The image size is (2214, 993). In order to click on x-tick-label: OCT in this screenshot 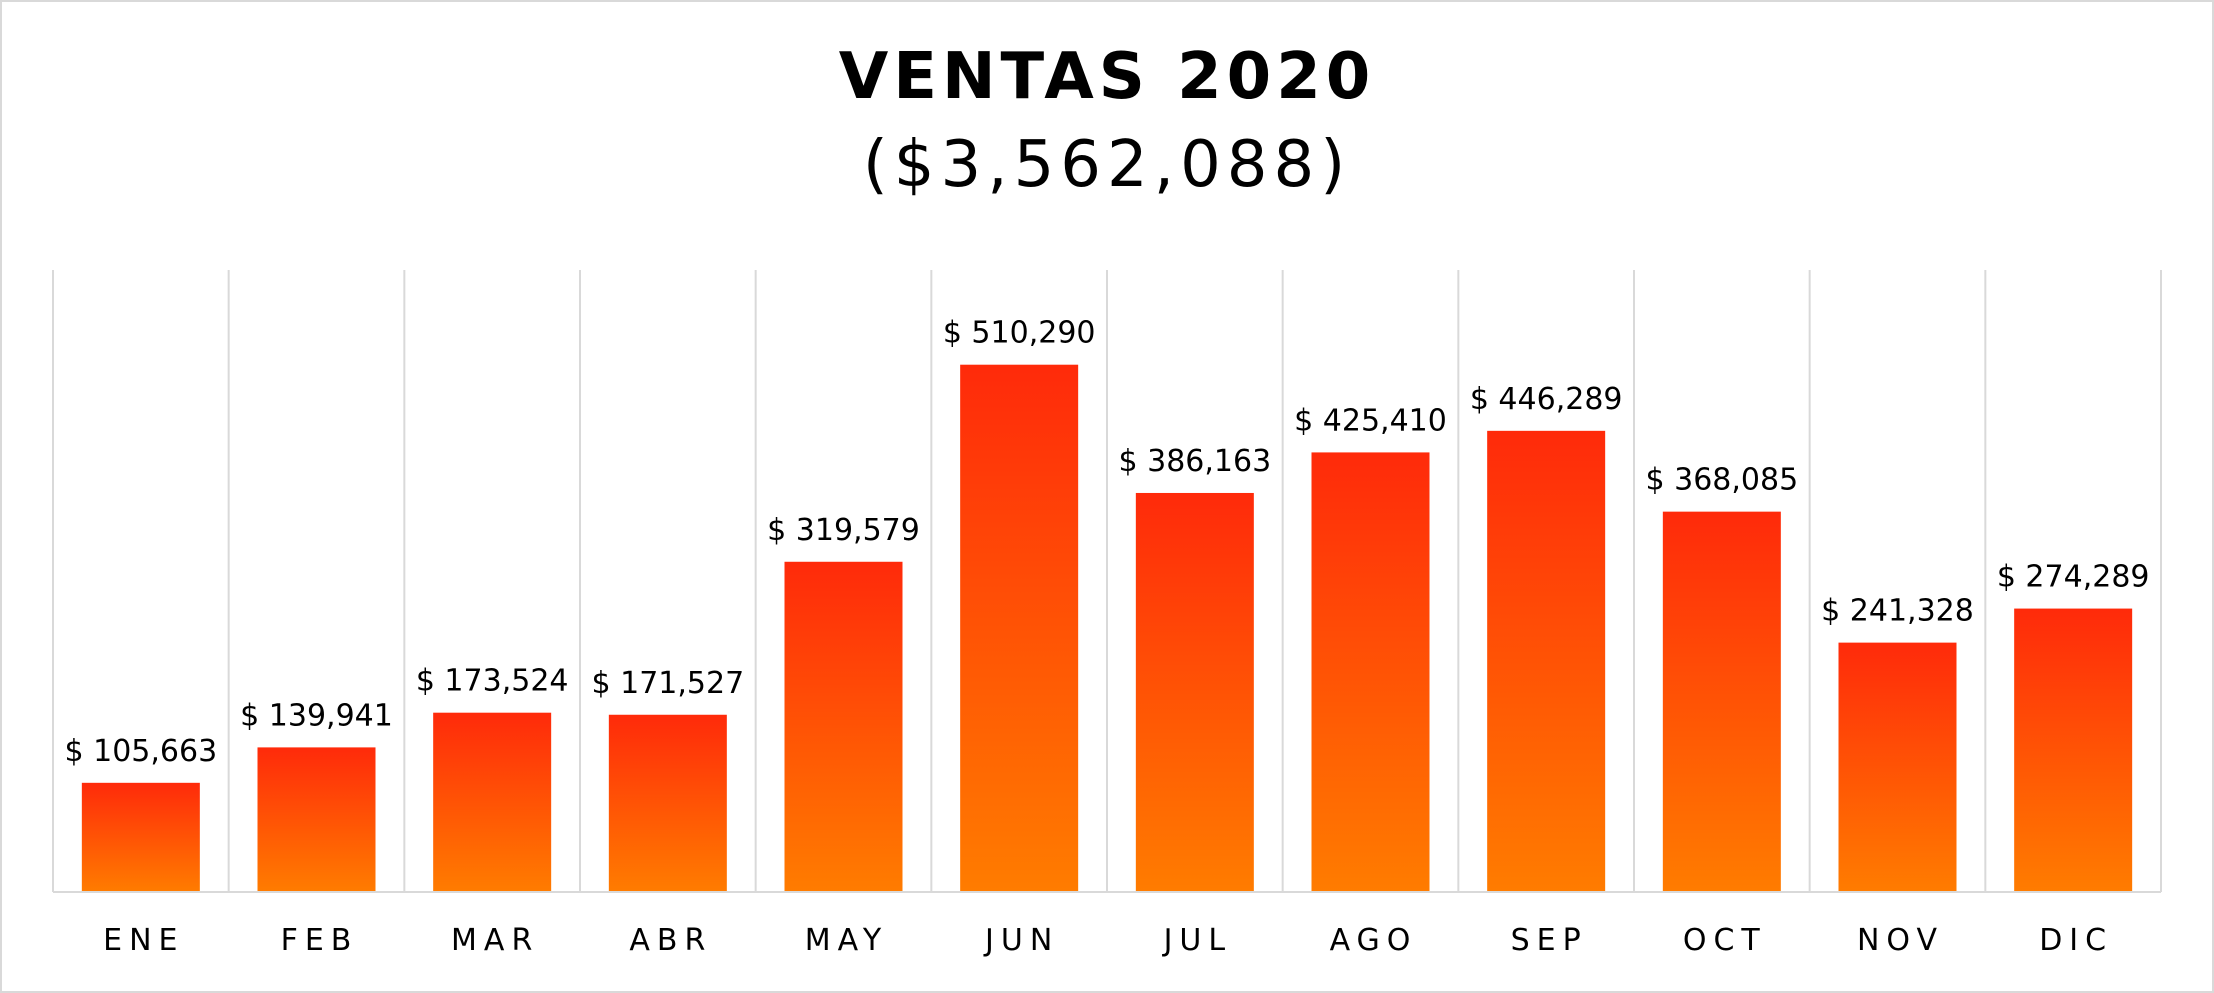, I will do `click(1725, 940)`.